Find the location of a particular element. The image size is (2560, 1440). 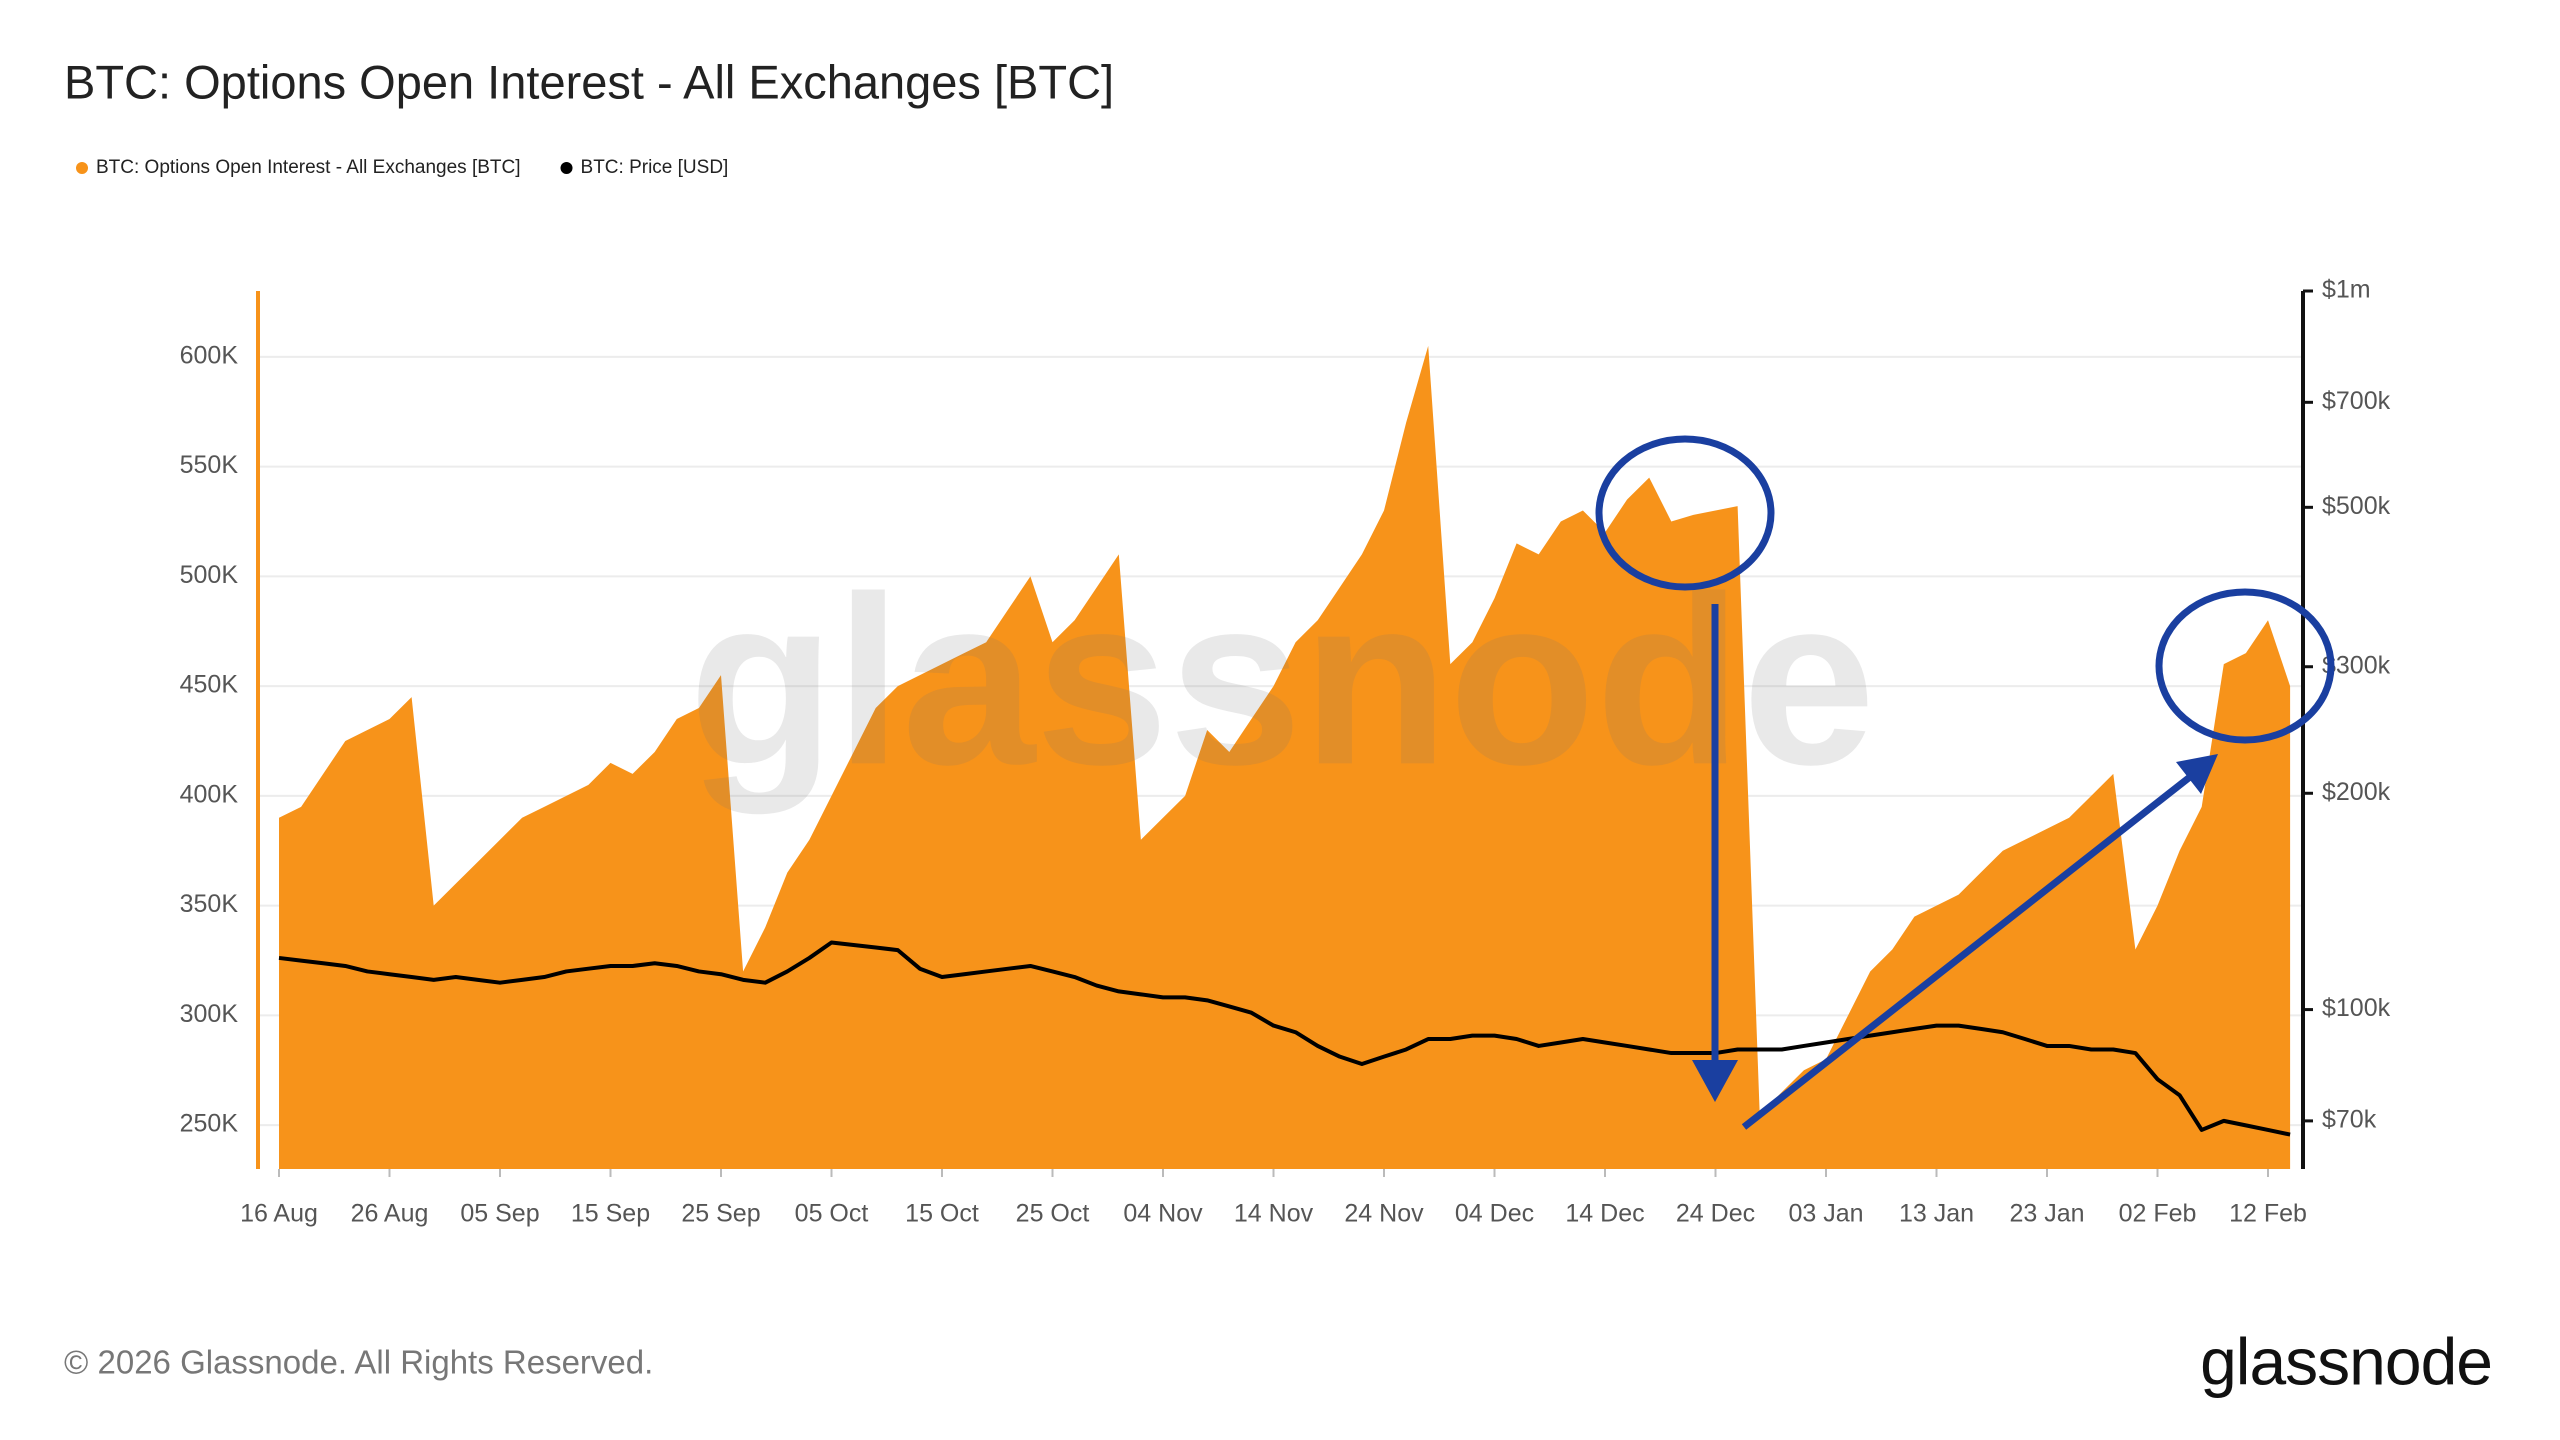

y-tick-label: 500K is located at coordinates (209, 575).